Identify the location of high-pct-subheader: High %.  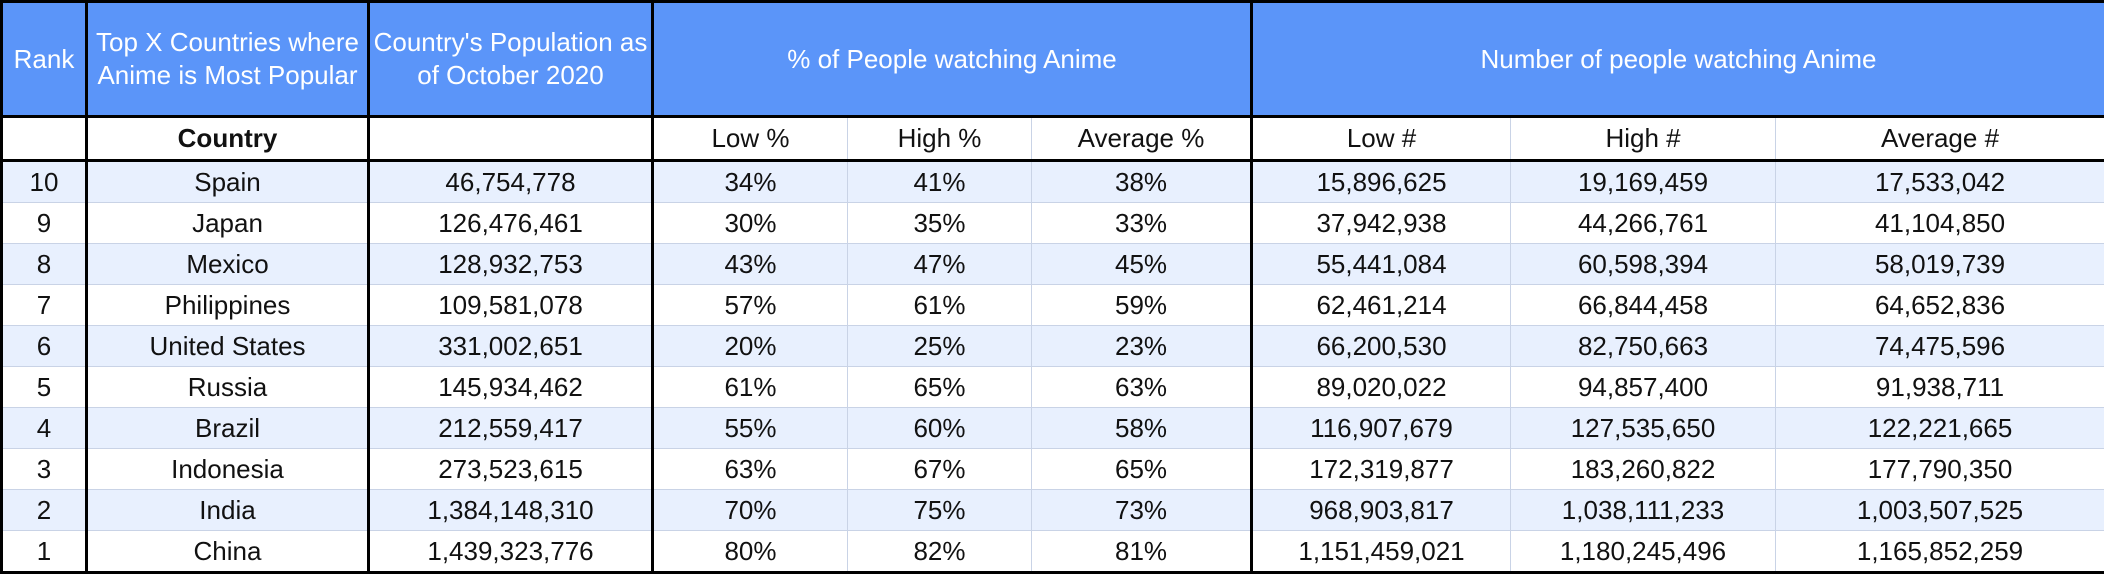
(939, 139).